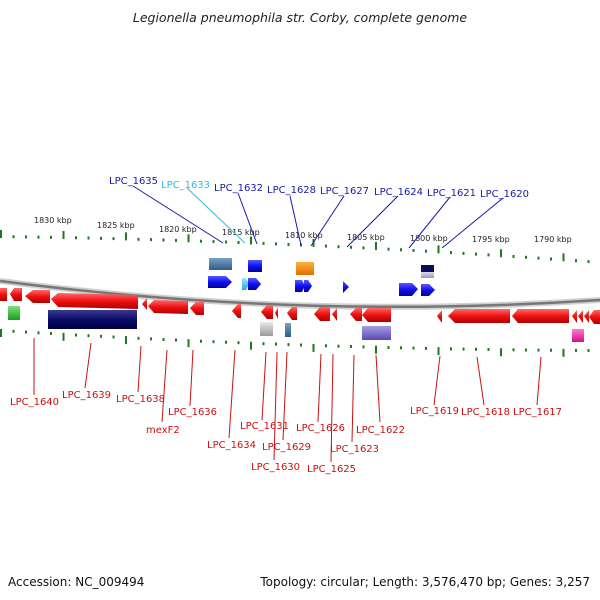  Describe the element at coordinates (553, 239) in the screenshot. I see `scale-label: 1790 kbp` at that location.